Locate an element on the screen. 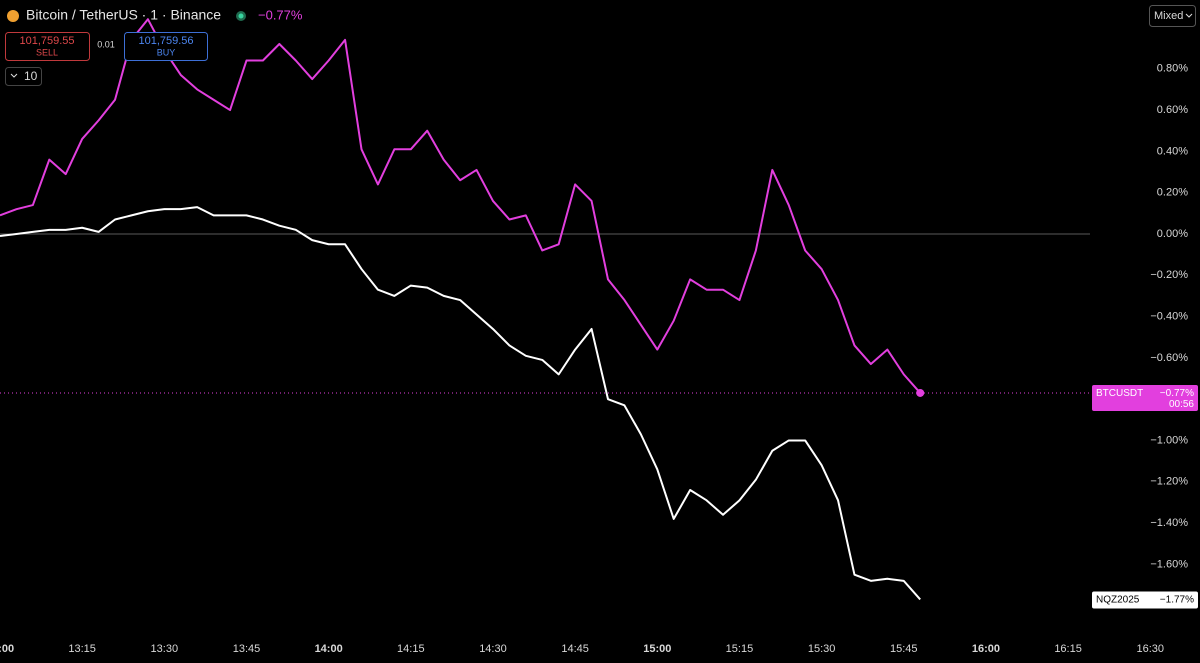 The width and height of the screenshot is (1200, 663). x-tick-label: 13:30 is located at coordinates (165, 649).